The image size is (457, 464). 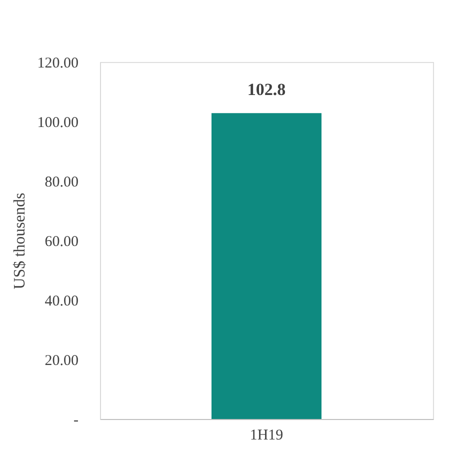 I want to click on y-tick-label: 60.00, so click(x=61, y=242).